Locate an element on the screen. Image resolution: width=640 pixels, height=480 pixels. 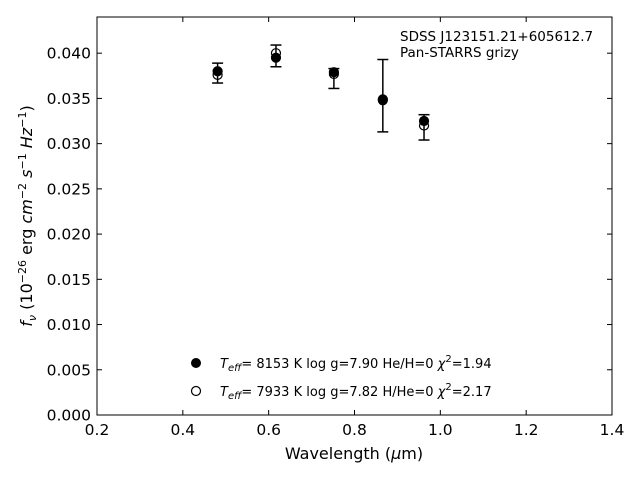
survey-label: Pan-STARRS grizy is located at coordinates (459, 53).